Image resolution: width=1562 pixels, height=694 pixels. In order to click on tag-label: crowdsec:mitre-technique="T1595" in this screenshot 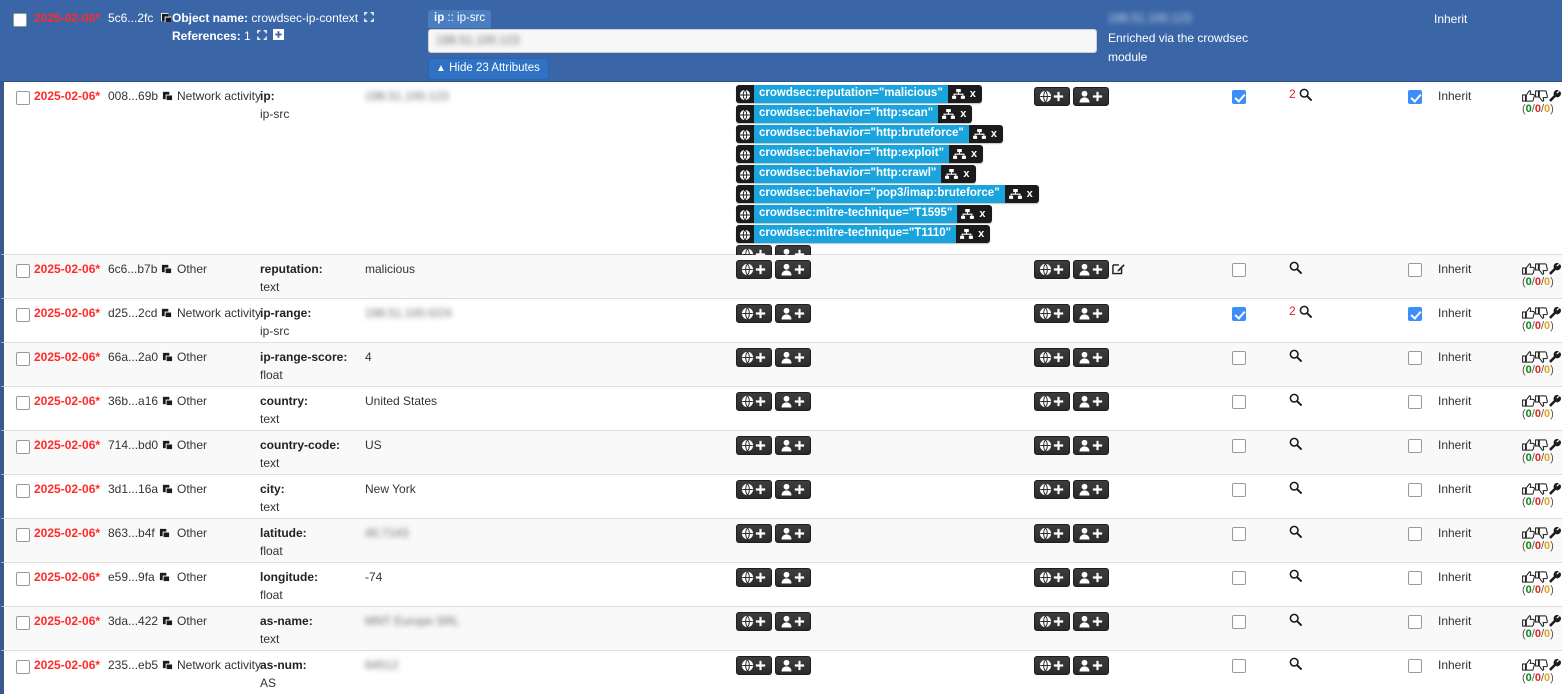, I will do `click(856, 214)`.